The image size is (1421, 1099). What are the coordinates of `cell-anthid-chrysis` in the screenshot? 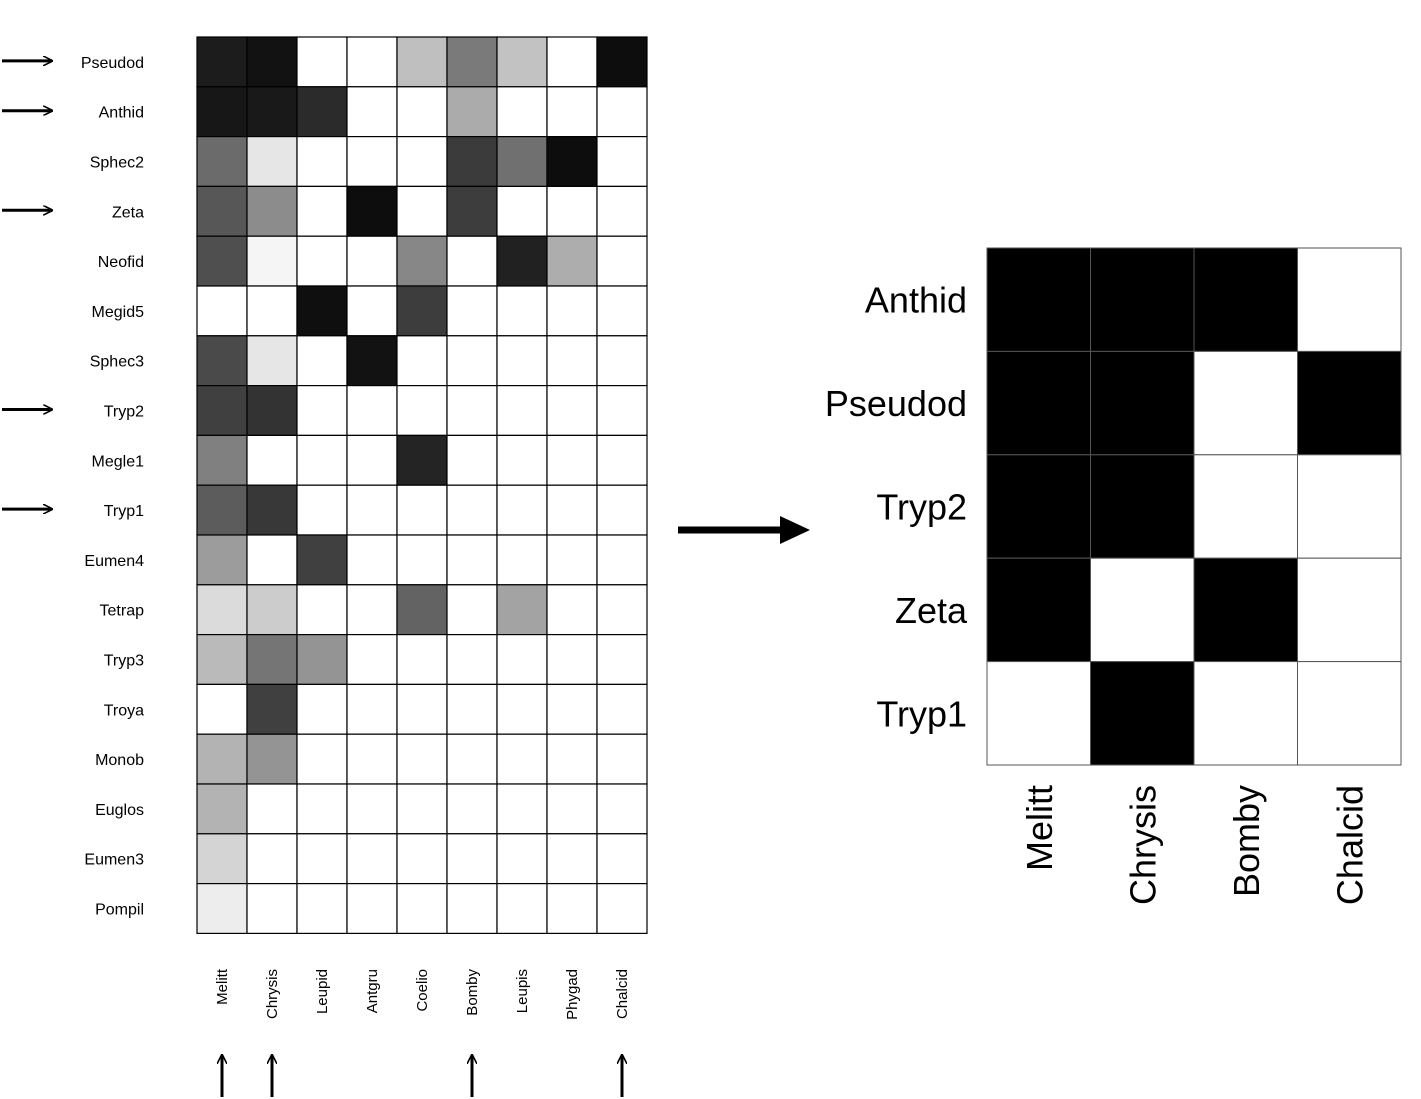 It's located at (272, 112).